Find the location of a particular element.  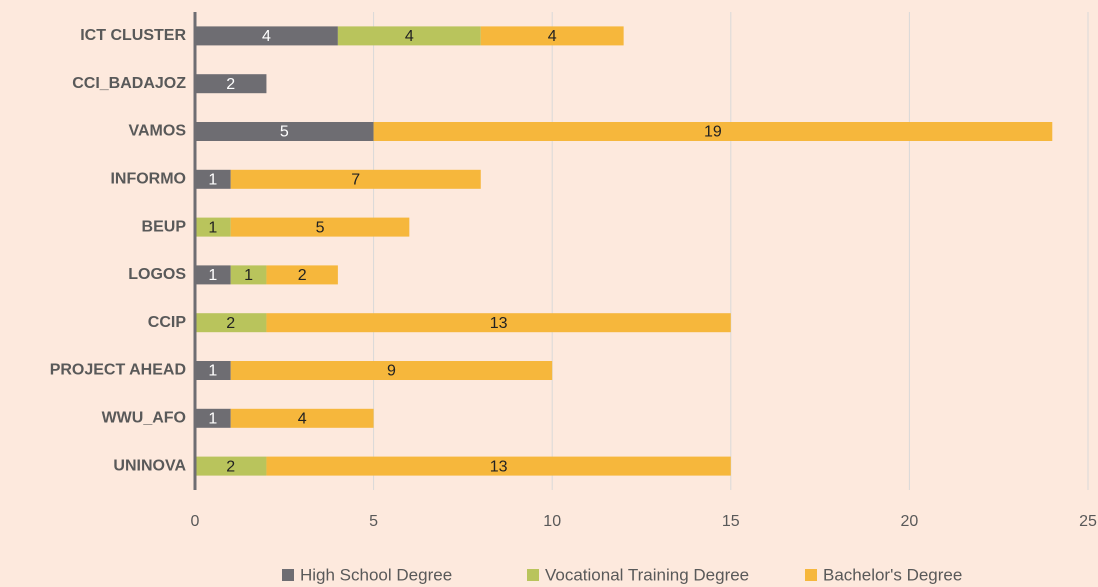

y-tick-label: CCIP is located at coordinates (167, 322).